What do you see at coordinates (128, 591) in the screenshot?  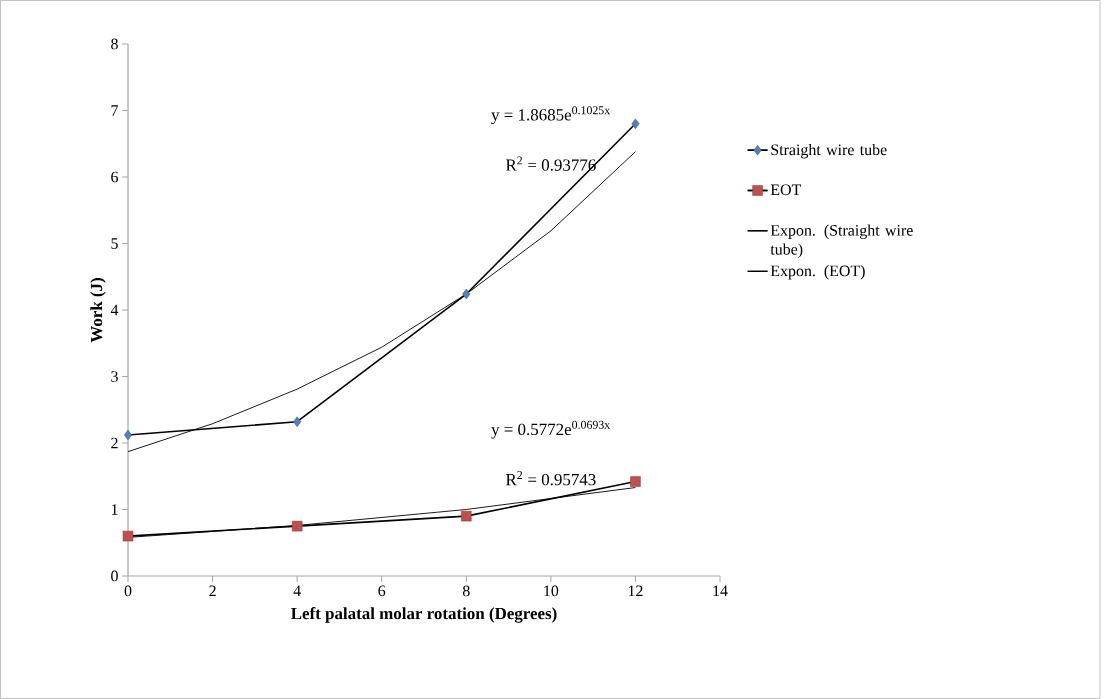 I see `x-tick-label: 0` at bounding box center [128, 591].